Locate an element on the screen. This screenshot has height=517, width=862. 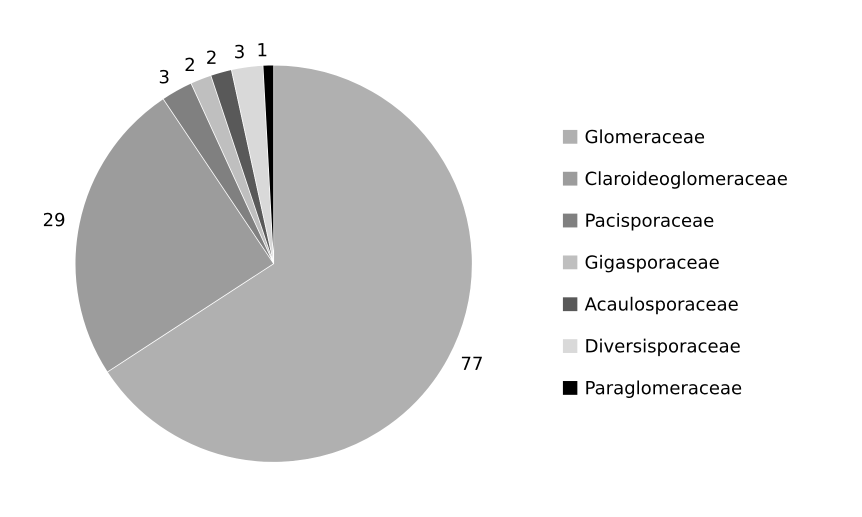
data-label: 77 is located at coordinates (472, 363).